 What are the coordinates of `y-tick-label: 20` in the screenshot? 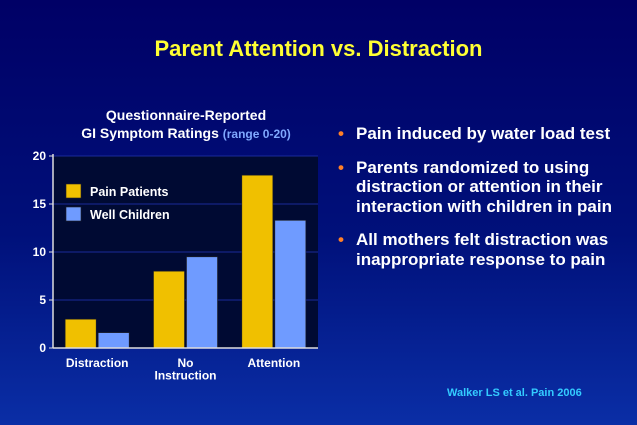 It's located at (40, 156).